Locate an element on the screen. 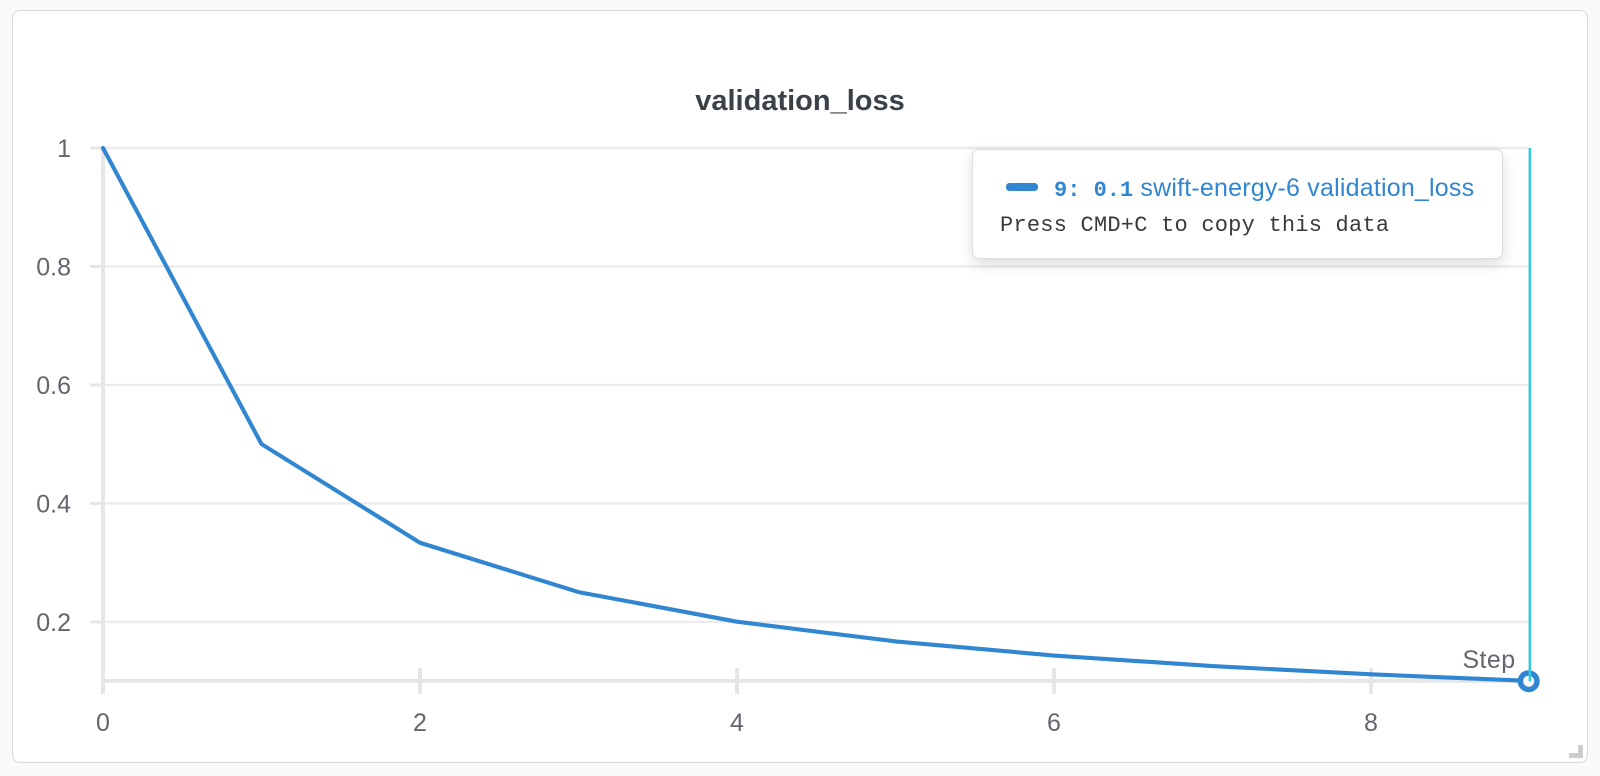 This screenshot has height=776, width=1600. svg-text: 6 is located at coordinates (1054, 723).